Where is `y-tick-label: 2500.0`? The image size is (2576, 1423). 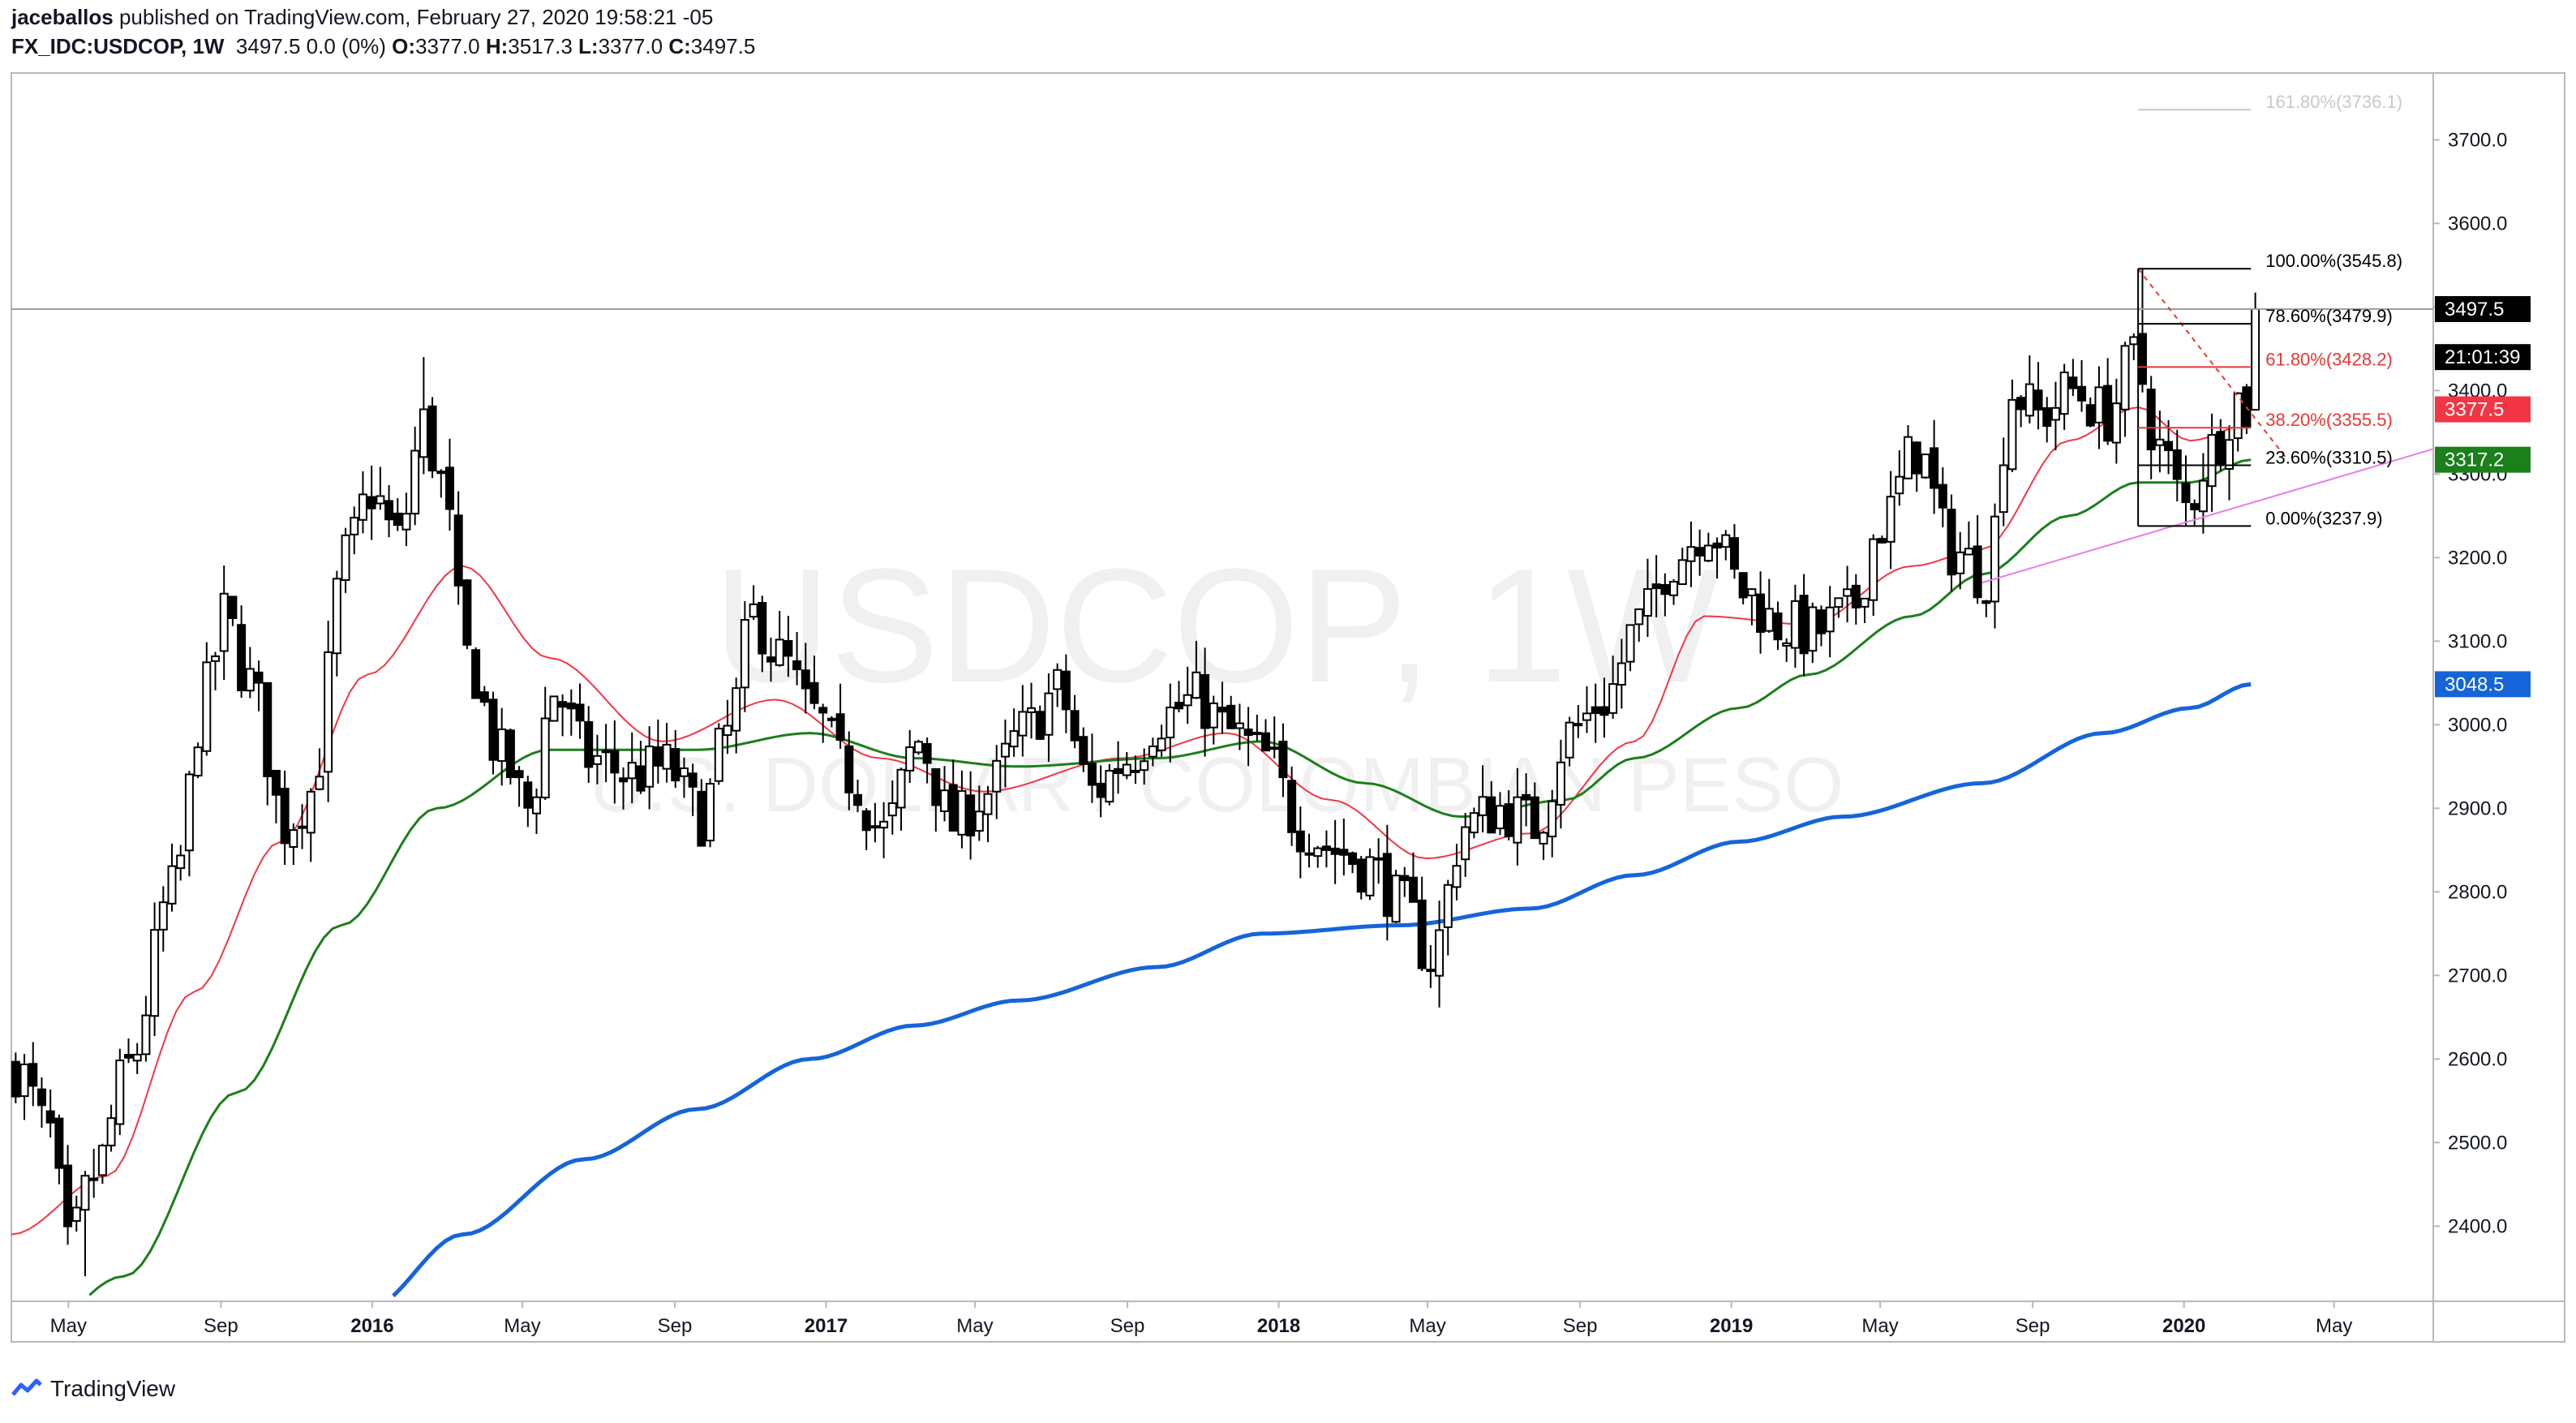 y-tick-label: 2500.0 is located at coordinates (2477, 1143).